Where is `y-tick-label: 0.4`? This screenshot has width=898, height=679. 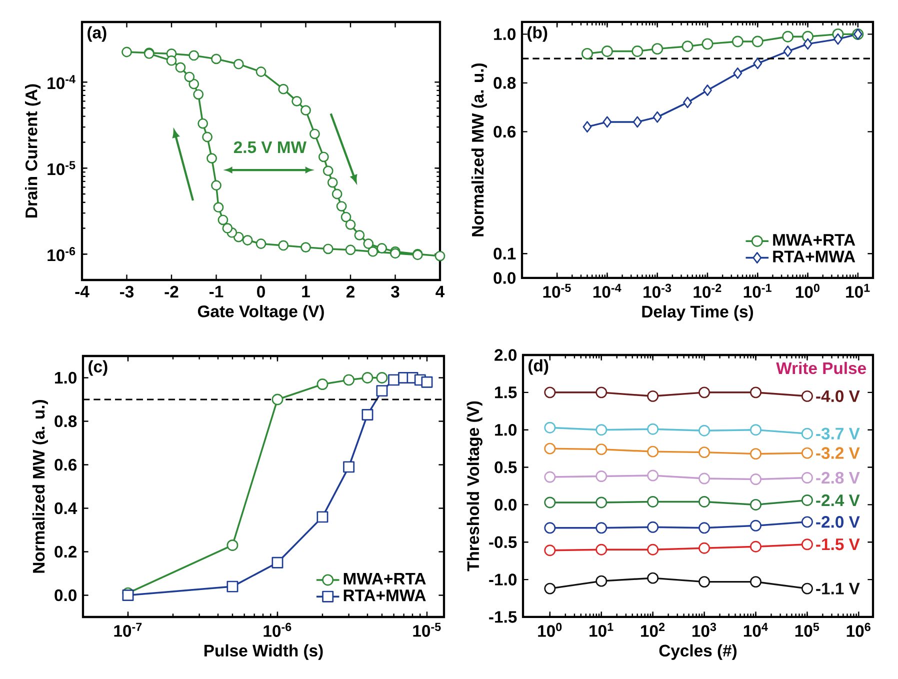 y-tick-label: 0.4 is located at coordinates (66, 508).